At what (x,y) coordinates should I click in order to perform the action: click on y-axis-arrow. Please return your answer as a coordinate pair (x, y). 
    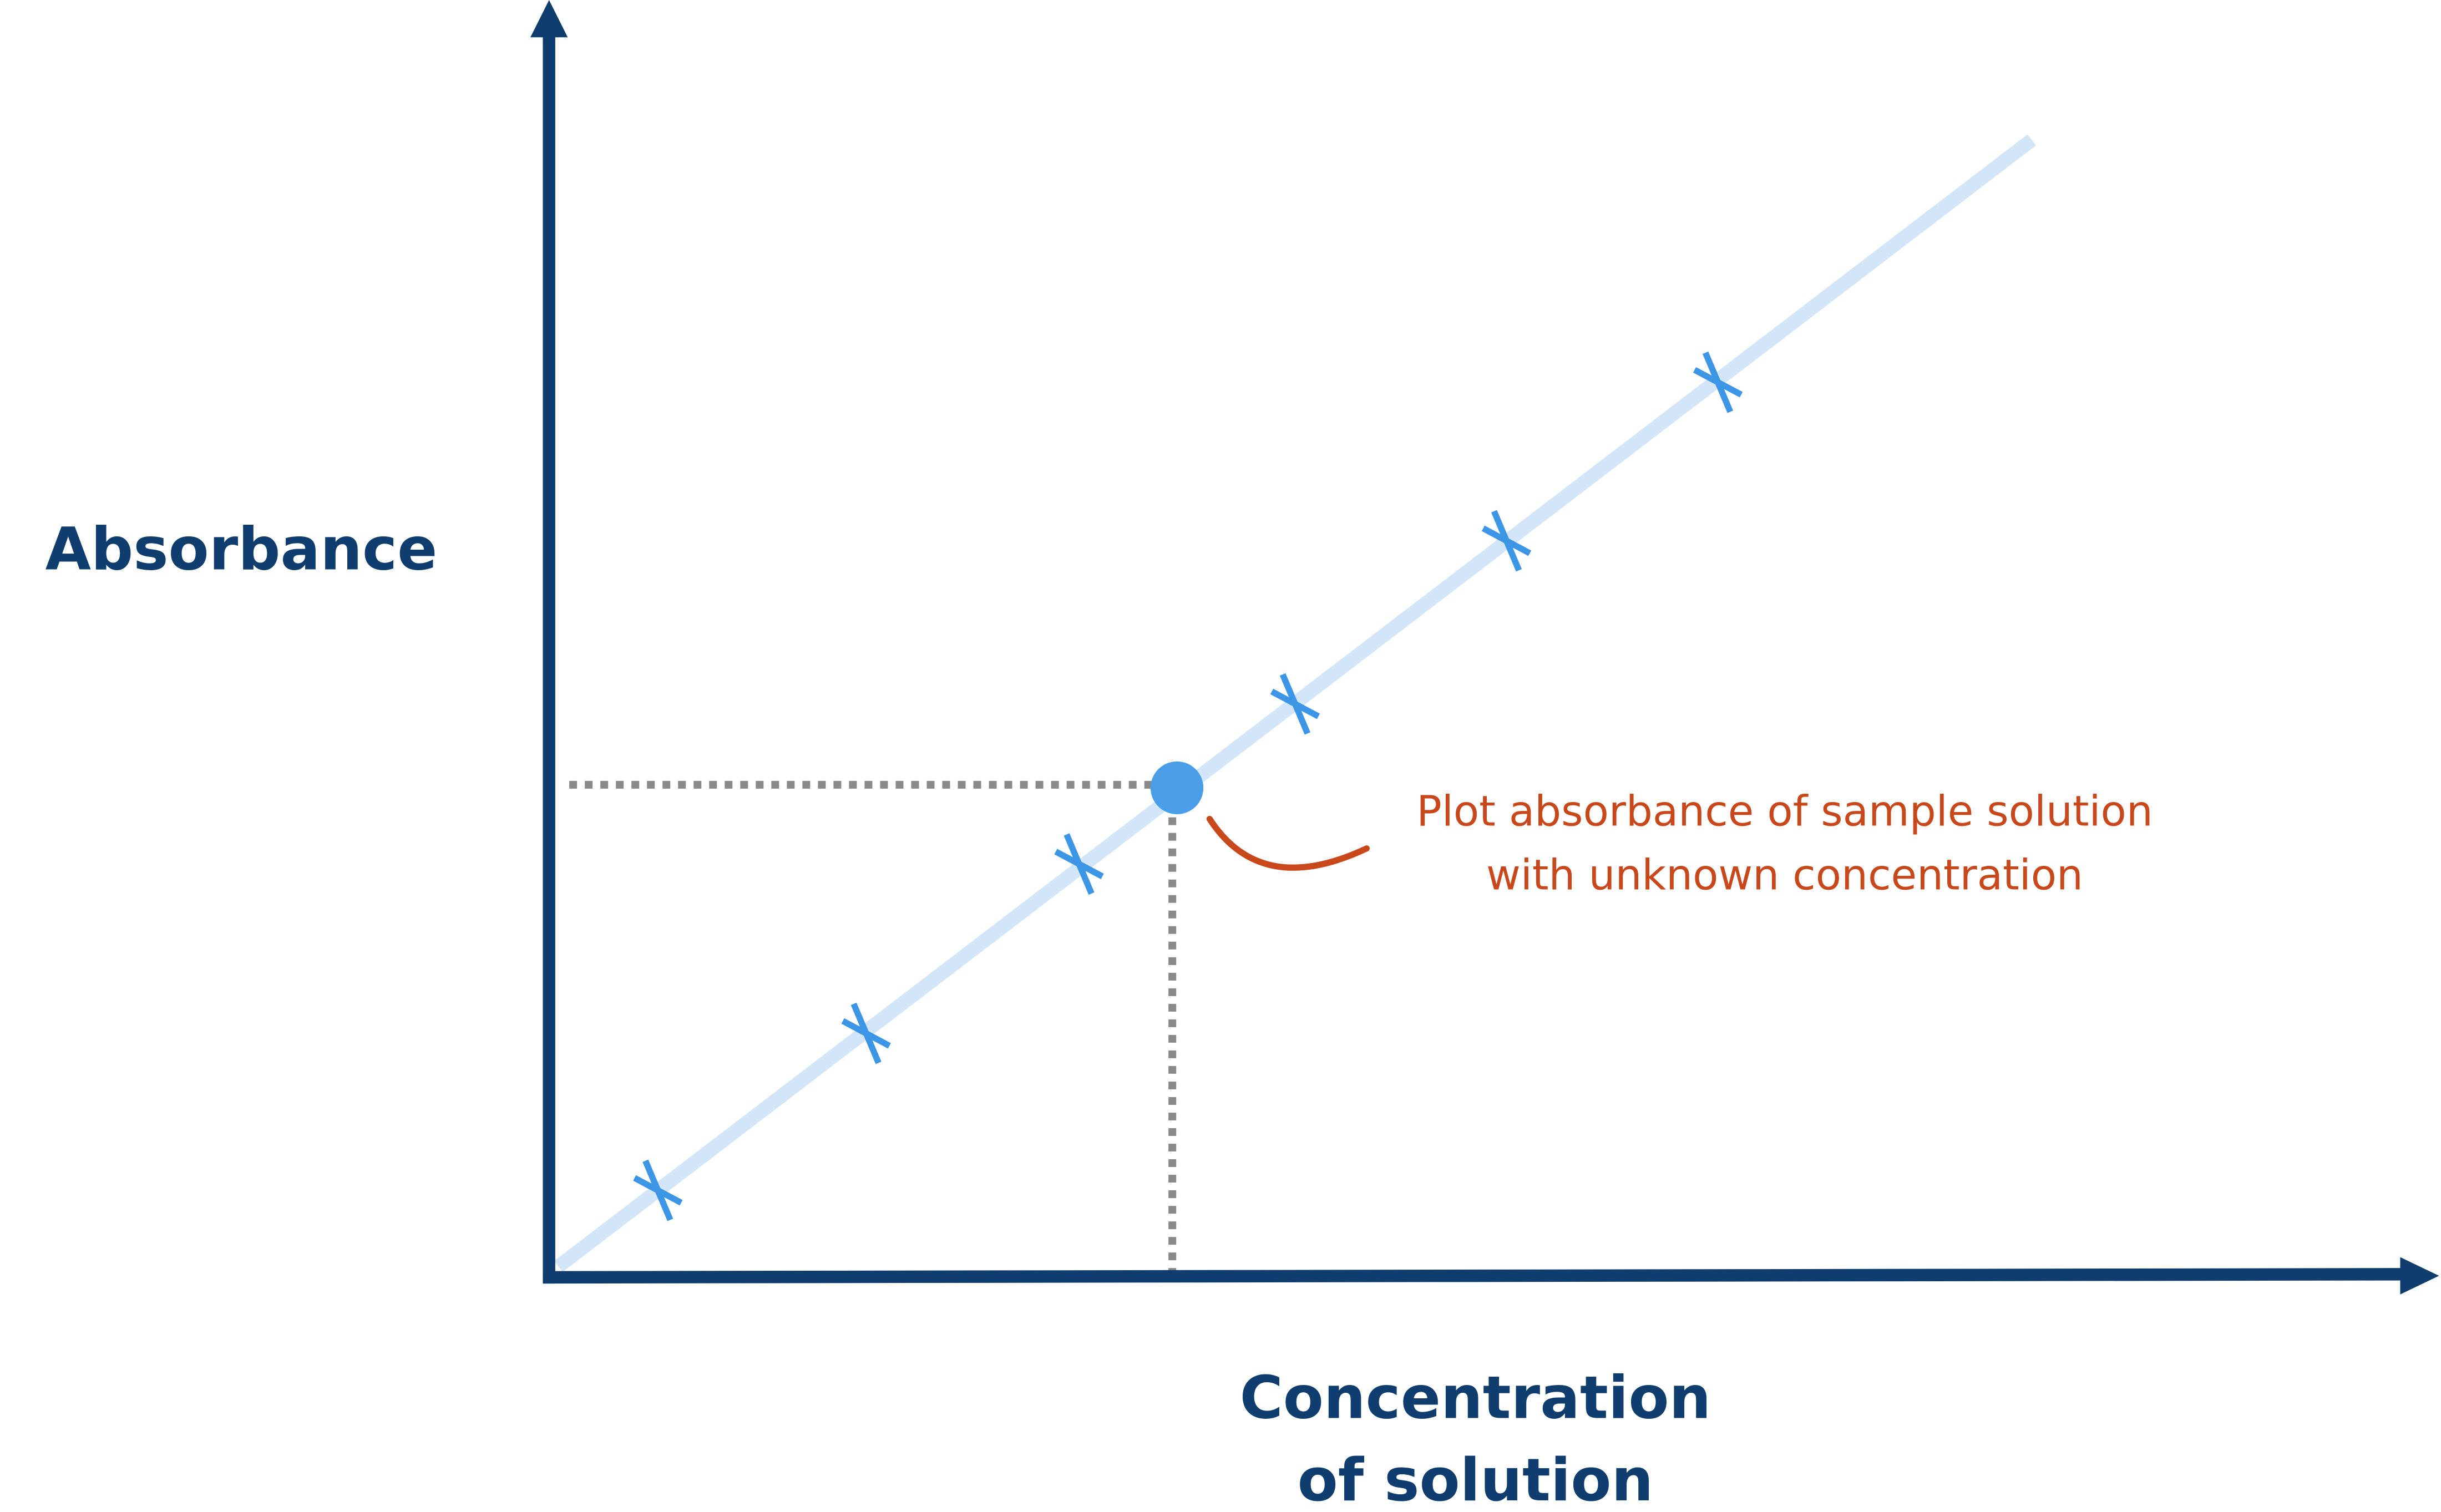
    Looking at the image, I should click on (549, 19).